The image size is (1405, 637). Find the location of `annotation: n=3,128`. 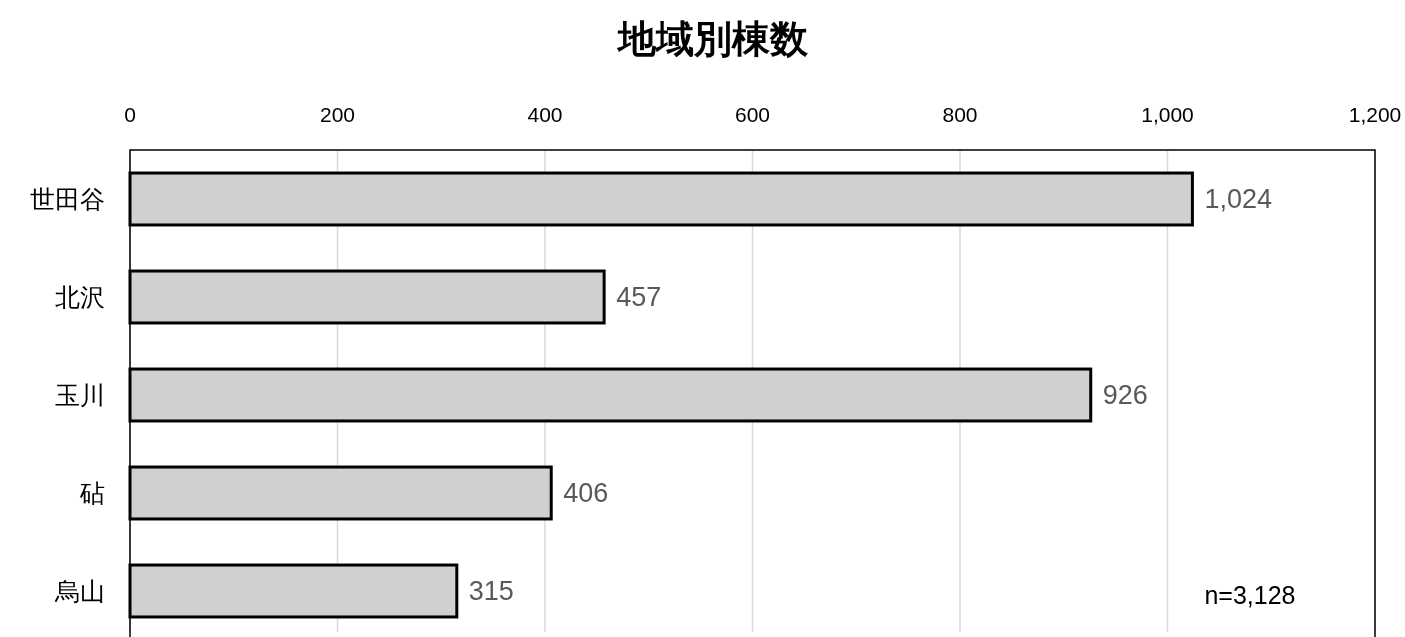

annotation: n=3,128 is located at coordinates (1250, 594).